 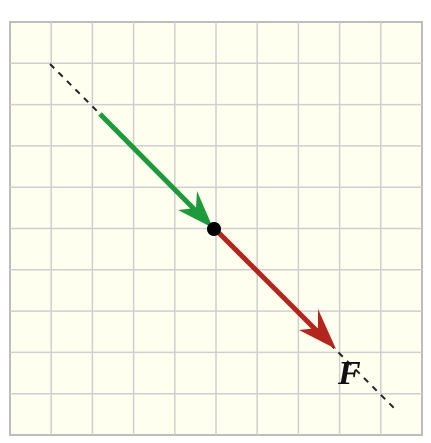 I want to click on red-arrow-head, so click(x=317, y=329).